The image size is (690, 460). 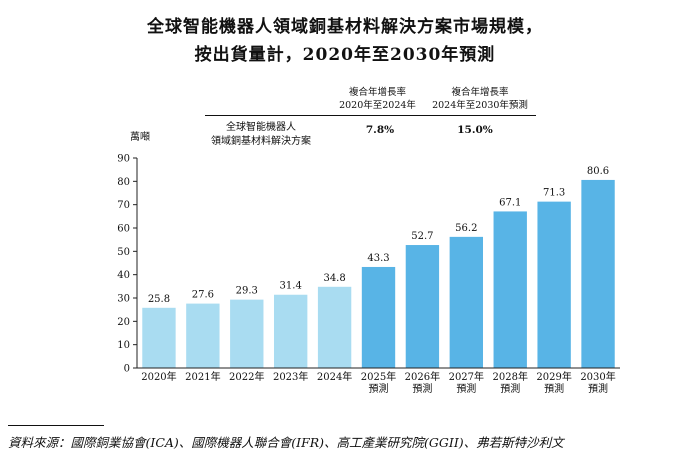 I want to click on bar-value-label: 52.7, so click(x=422, y=236).